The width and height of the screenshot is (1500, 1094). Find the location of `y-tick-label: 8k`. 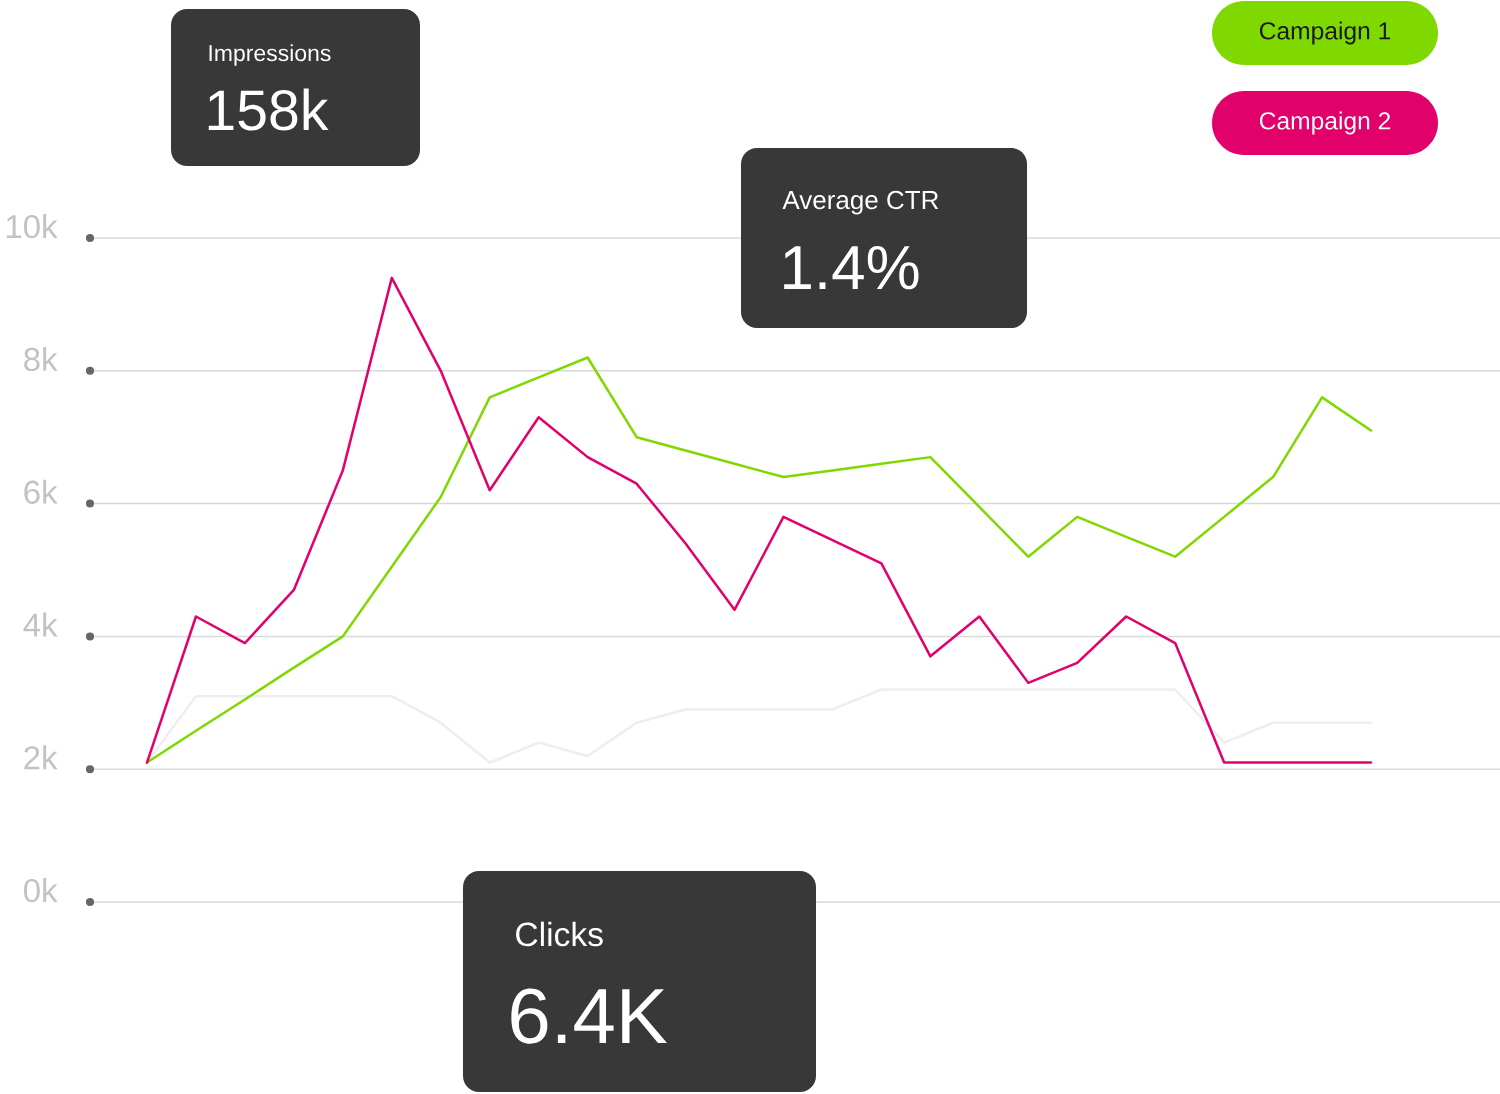

y-tick-label: 8k is located at coordinates (41, 359).